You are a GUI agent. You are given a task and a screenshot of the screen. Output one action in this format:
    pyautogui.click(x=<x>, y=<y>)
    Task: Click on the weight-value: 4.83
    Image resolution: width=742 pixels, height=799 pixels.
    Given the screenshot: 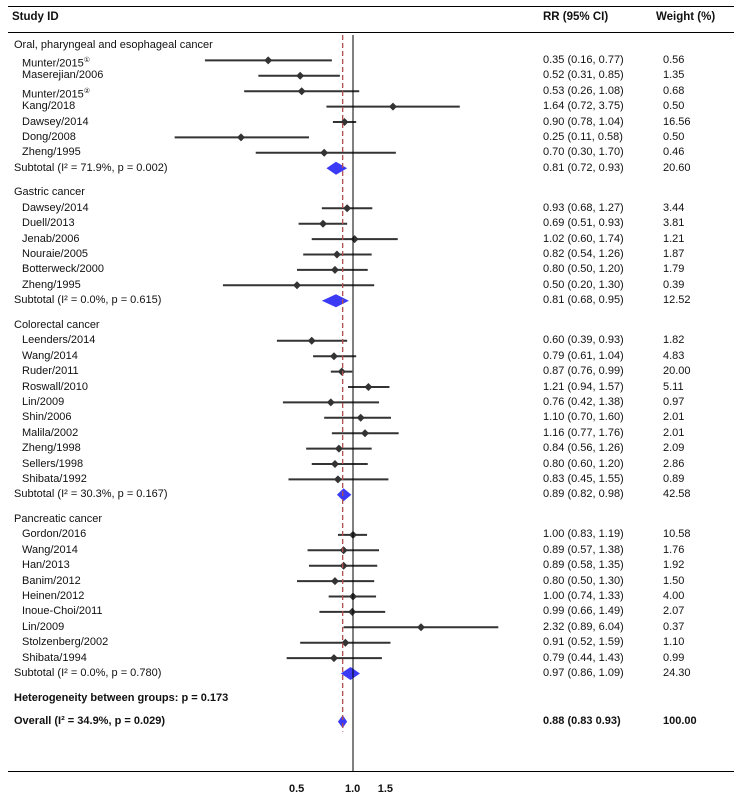 What is the action you would take?
    pyautogui.click(x=674, y=355)
    